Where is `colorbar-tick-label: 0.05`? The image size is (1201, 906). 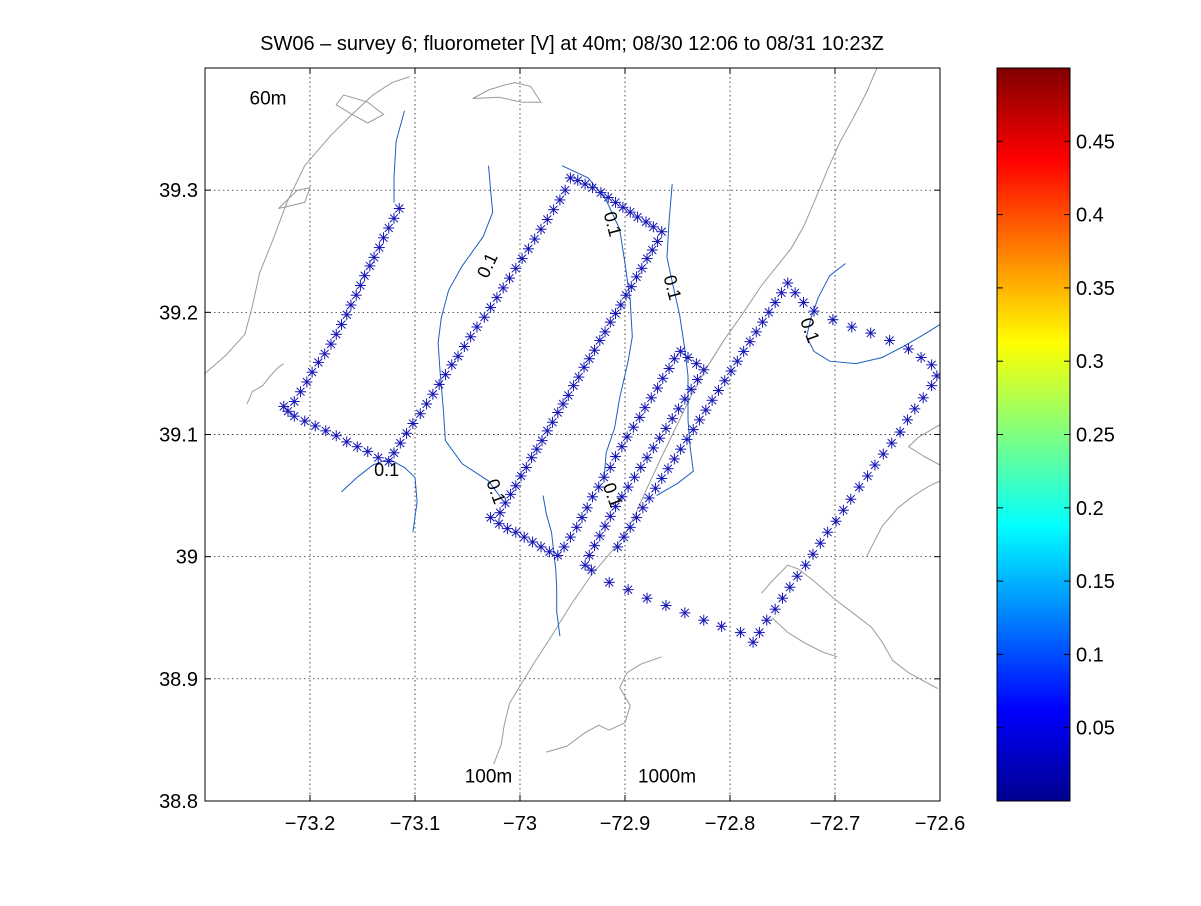
colorbar-tick-label: 0.05 is located at coordinates (1095, 729).